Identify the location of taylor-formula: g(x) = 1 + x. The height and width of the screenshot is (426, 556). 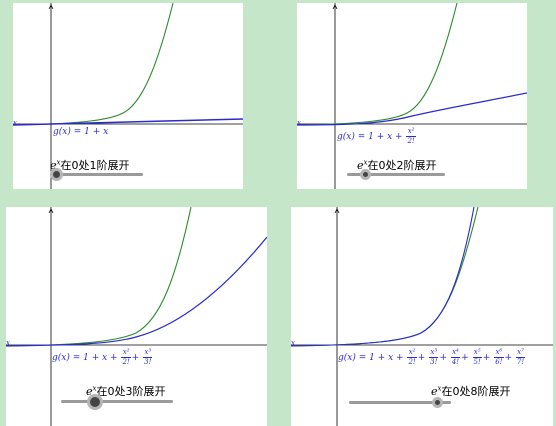
(80, 132).